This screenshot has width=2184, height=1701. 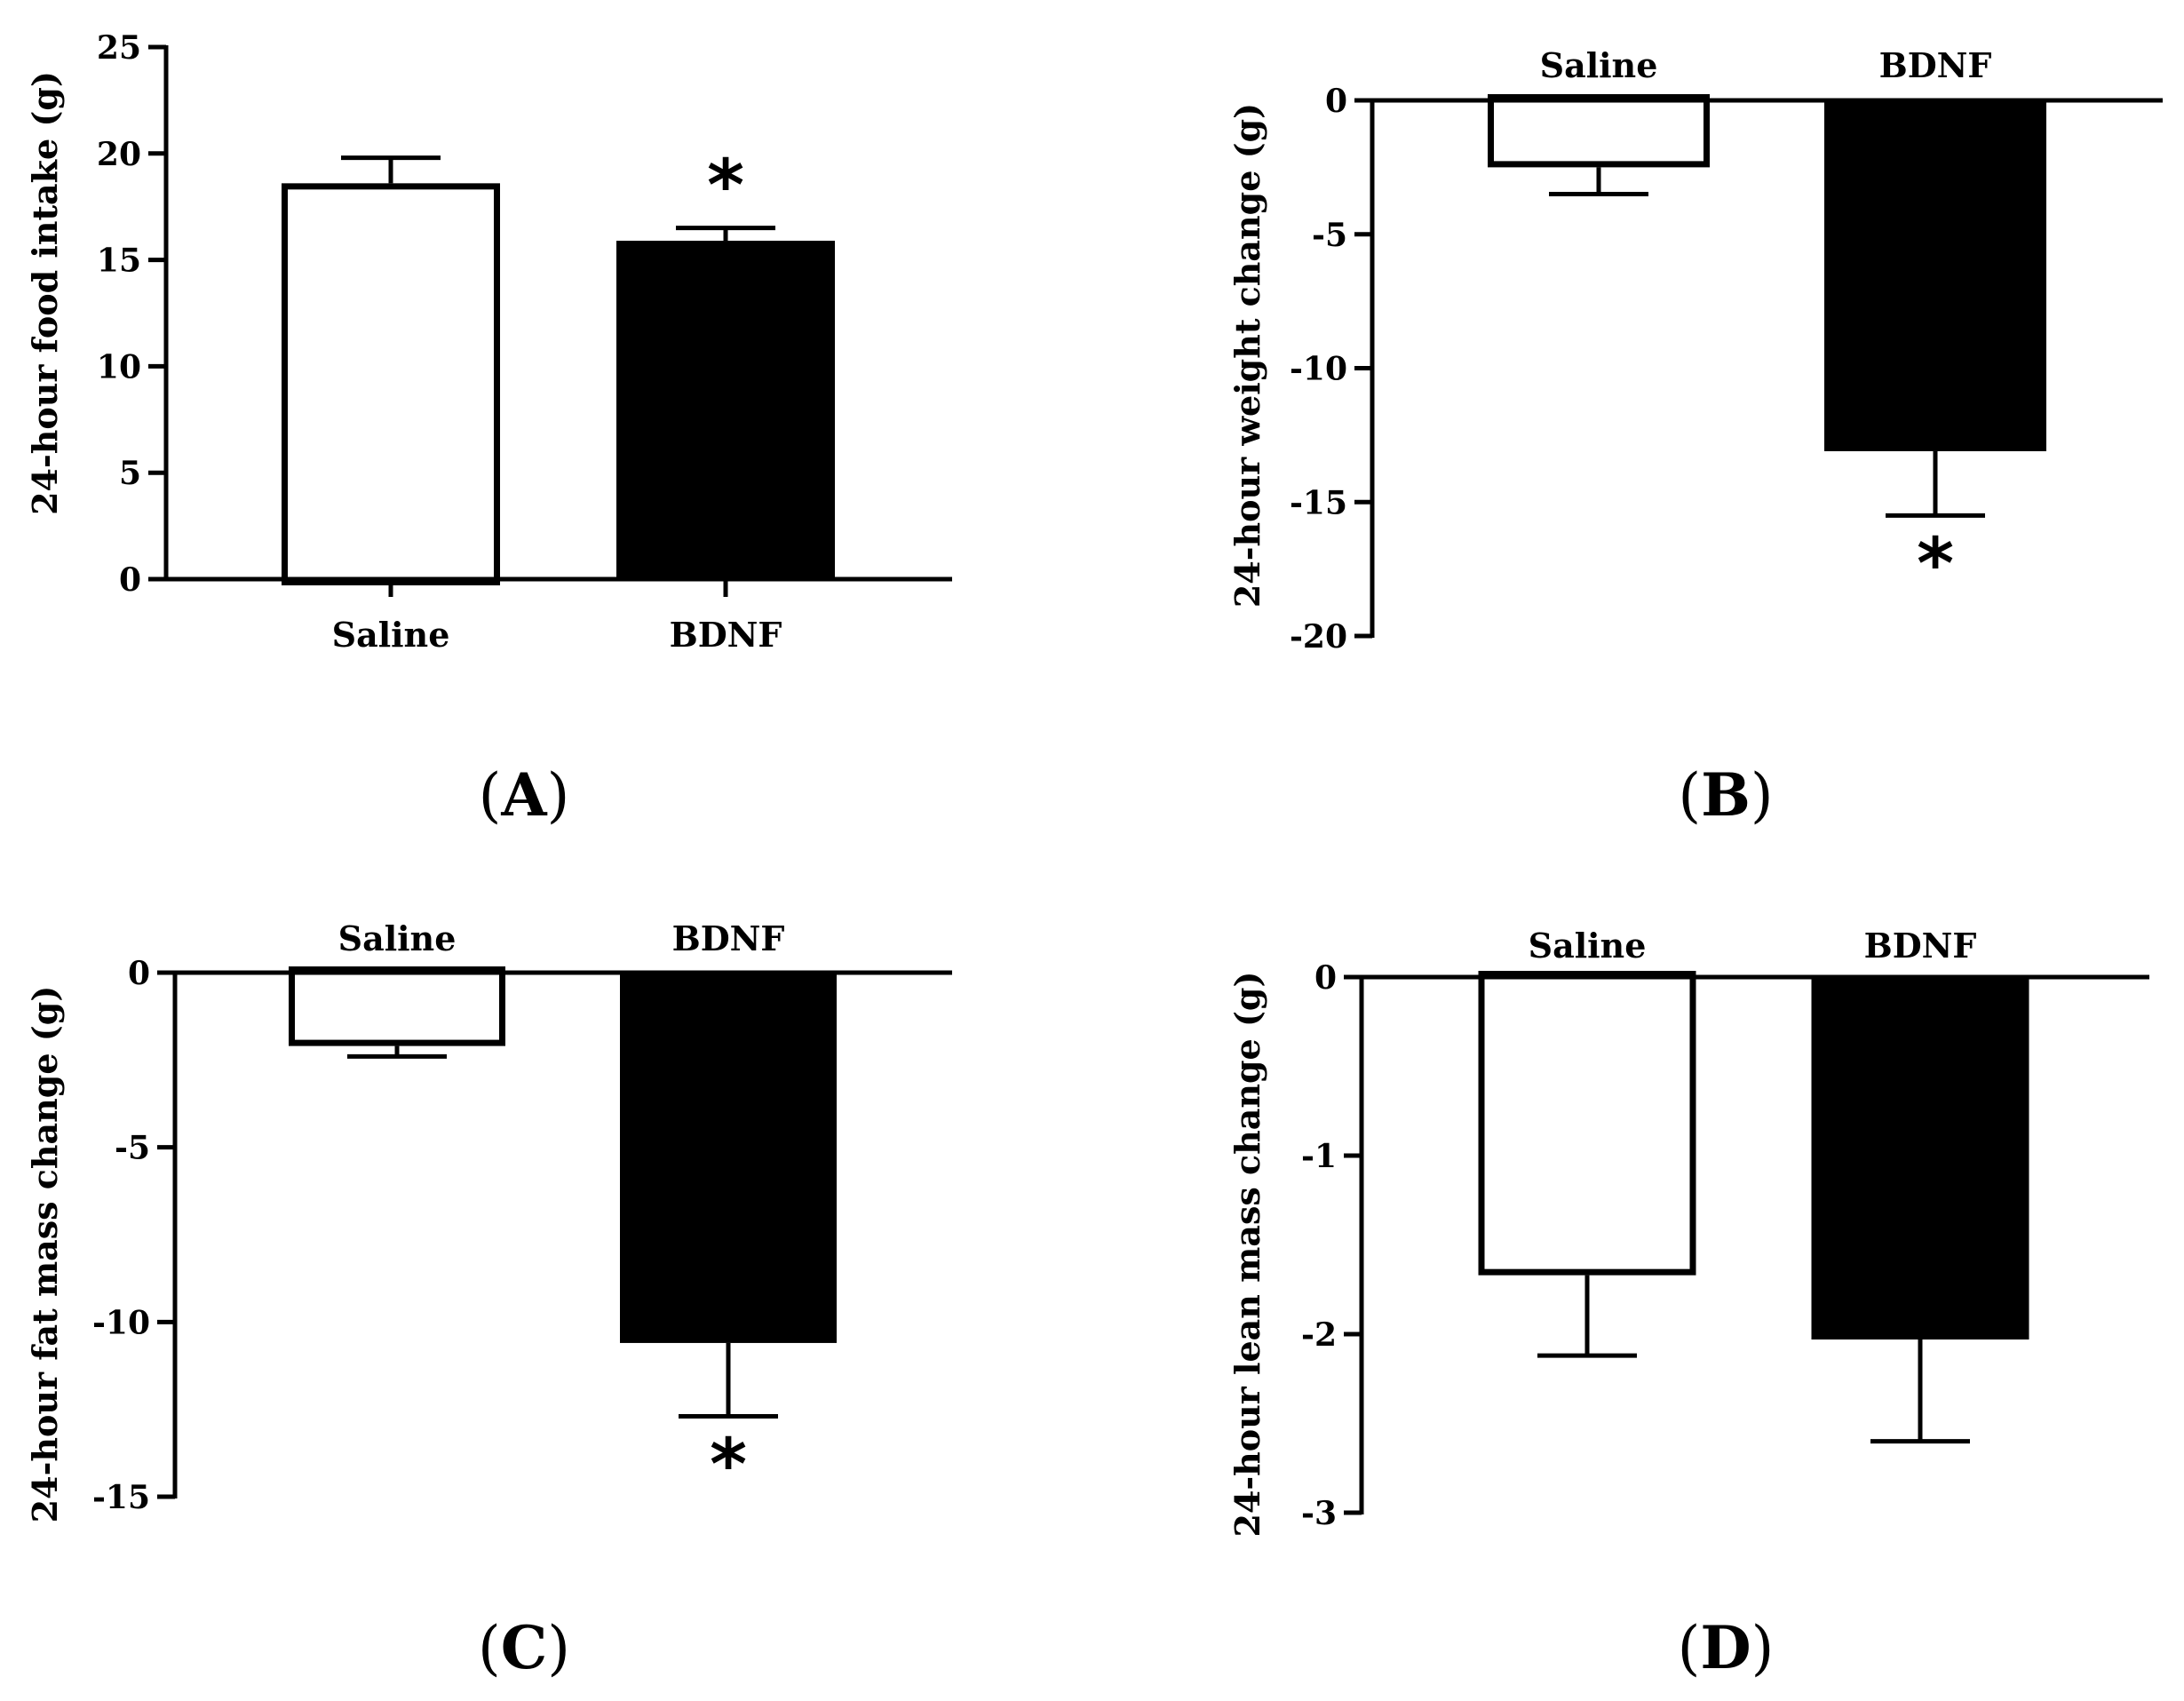 What do you see at coordinates (119, 48) in the screenshot?
I see `panel-a-y-tick-label: 25` at bounding box center [119, 48].